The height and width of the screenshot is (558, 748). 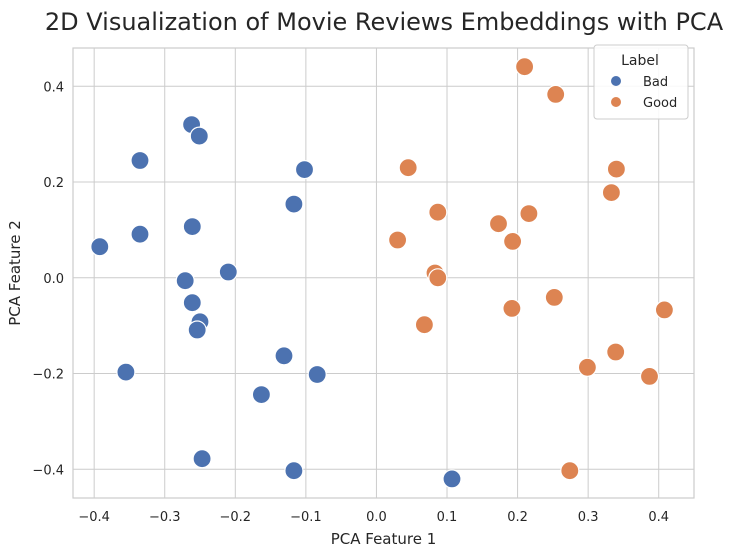 What do you see at coordinates (641, 82) in the screenshot?
I see `legend: Label Bad Good` at bounding box center [641, 82].